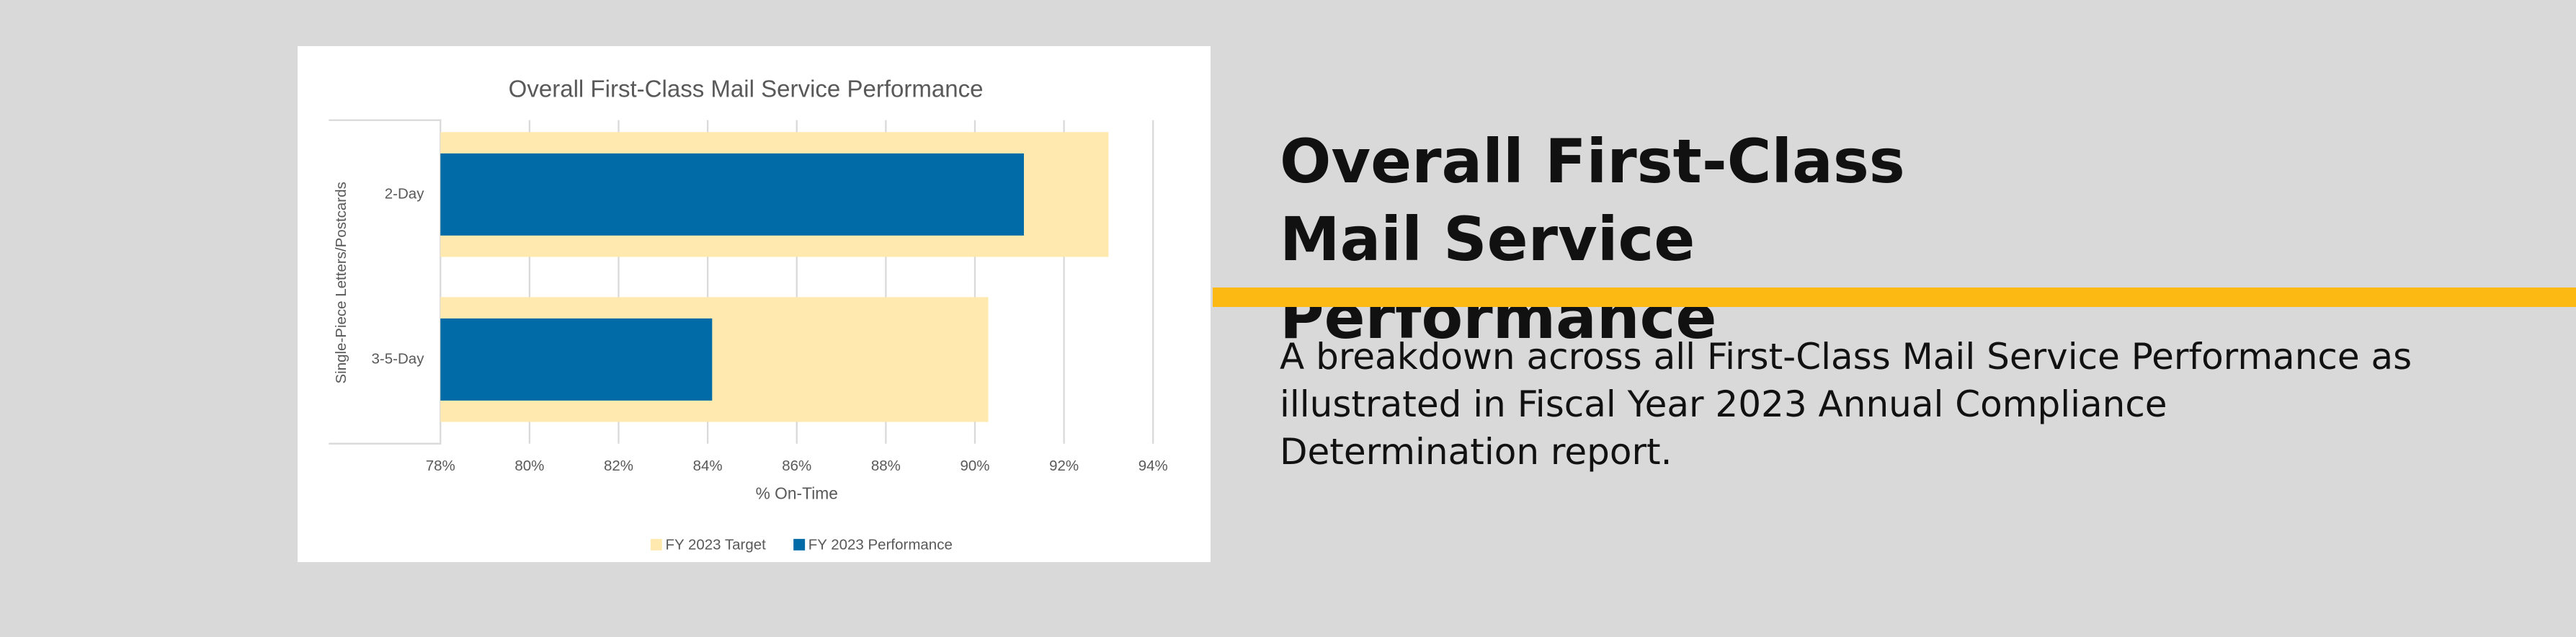 The image size is (2576, 637). What do you see at coordinates (440, 466) in the screenshot?
I see `x-tick-label: 78%` at bounding box center [440, 466].